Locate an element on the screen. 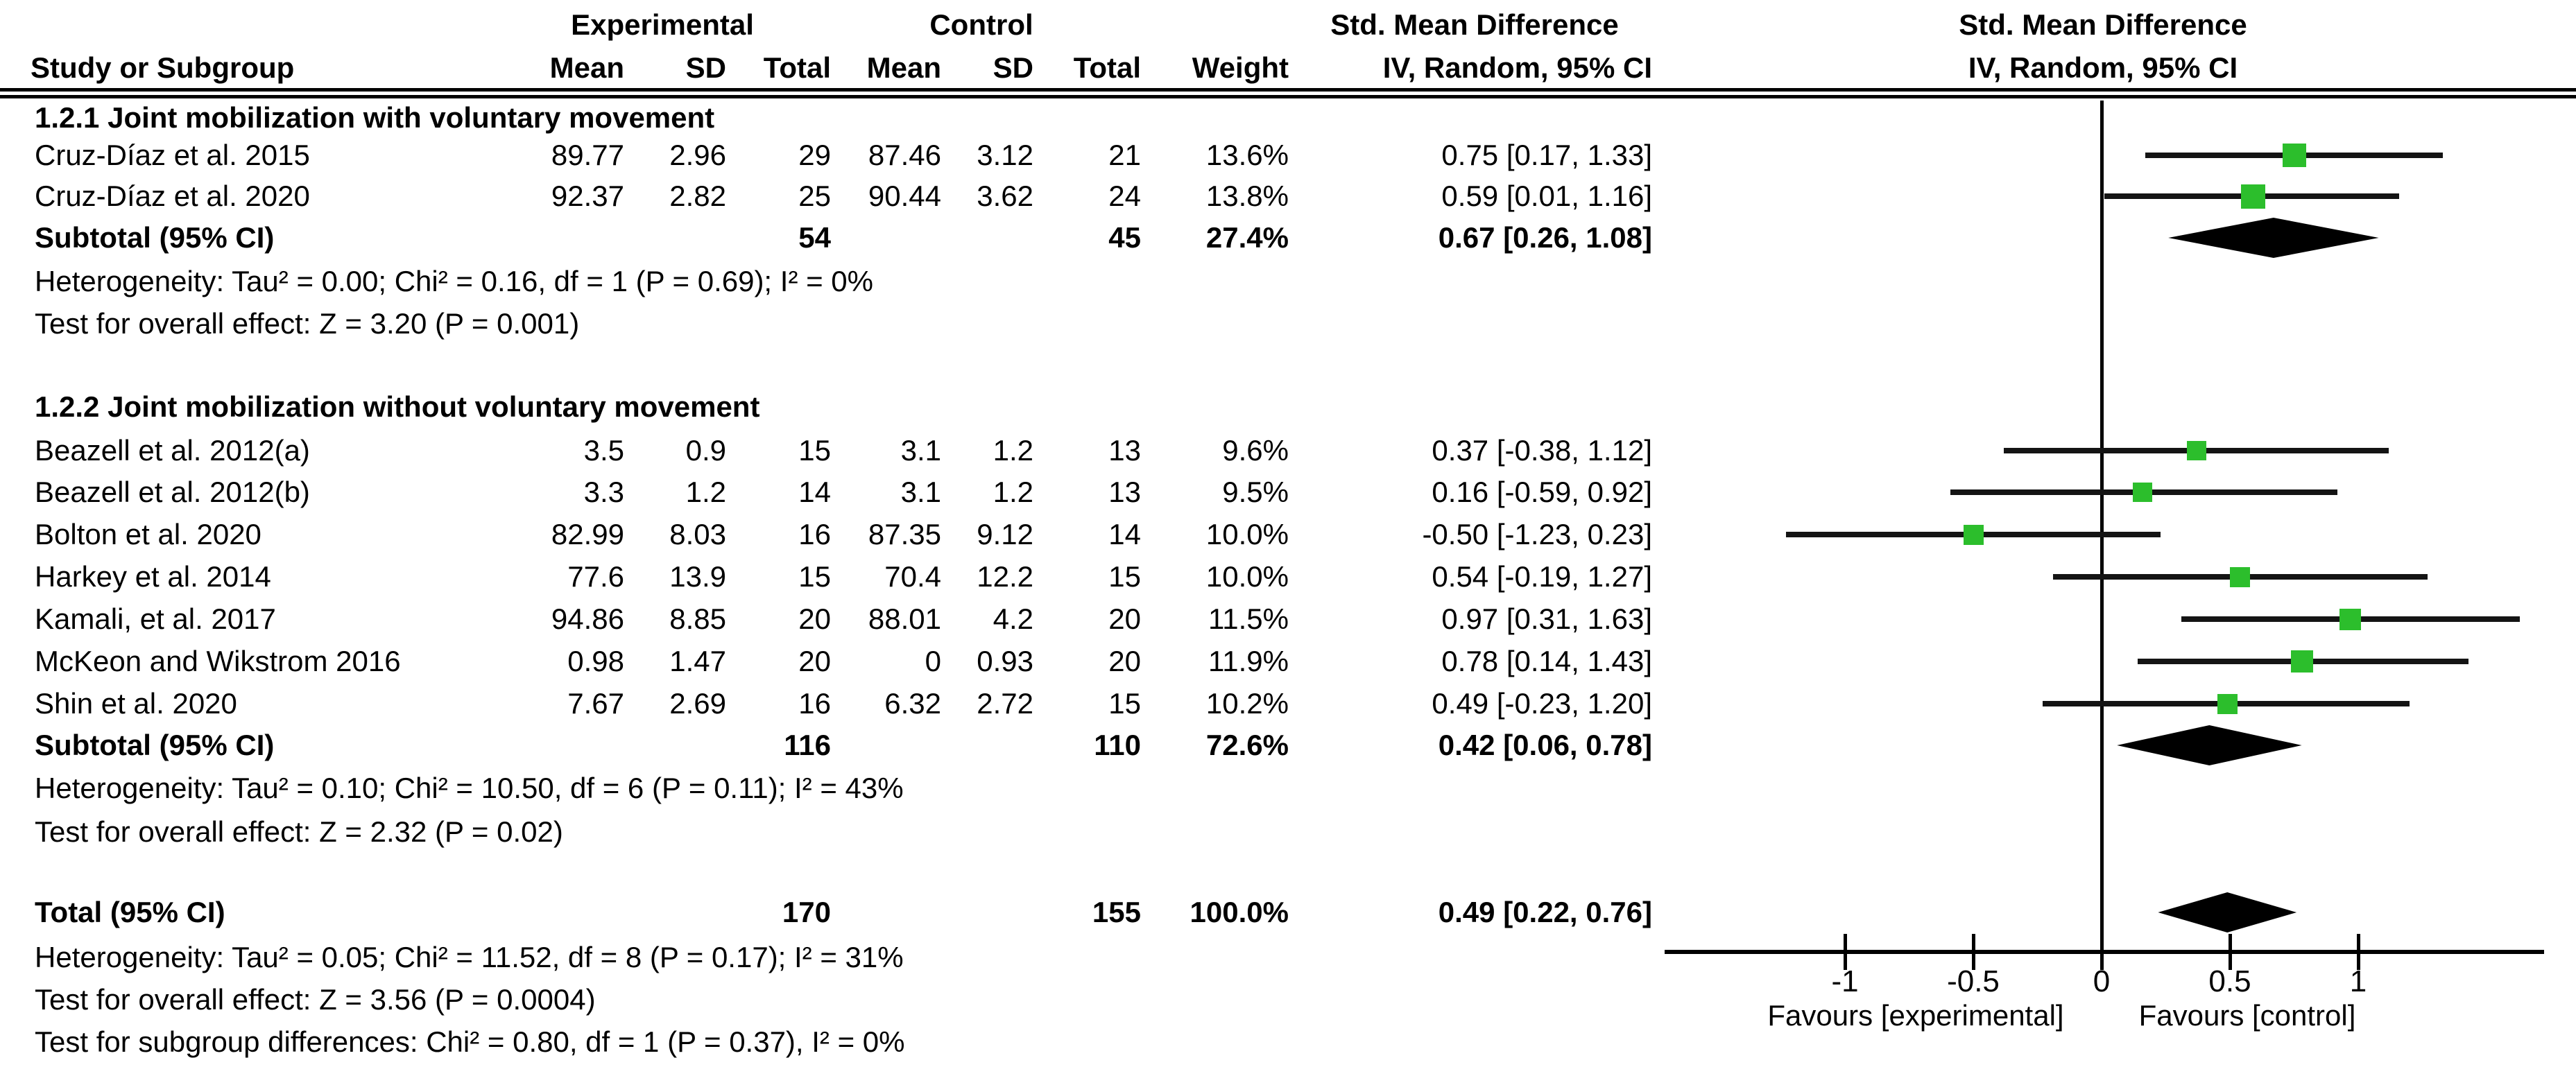  plot-title: Std. Mean Difference is located at coordinates (2103, 24).